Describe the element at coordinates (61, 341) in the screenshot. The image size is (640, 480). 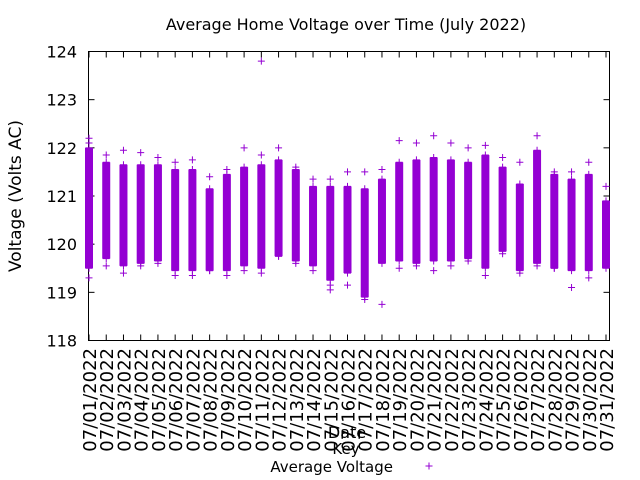
I see `y-tick-label: 118` at that location.